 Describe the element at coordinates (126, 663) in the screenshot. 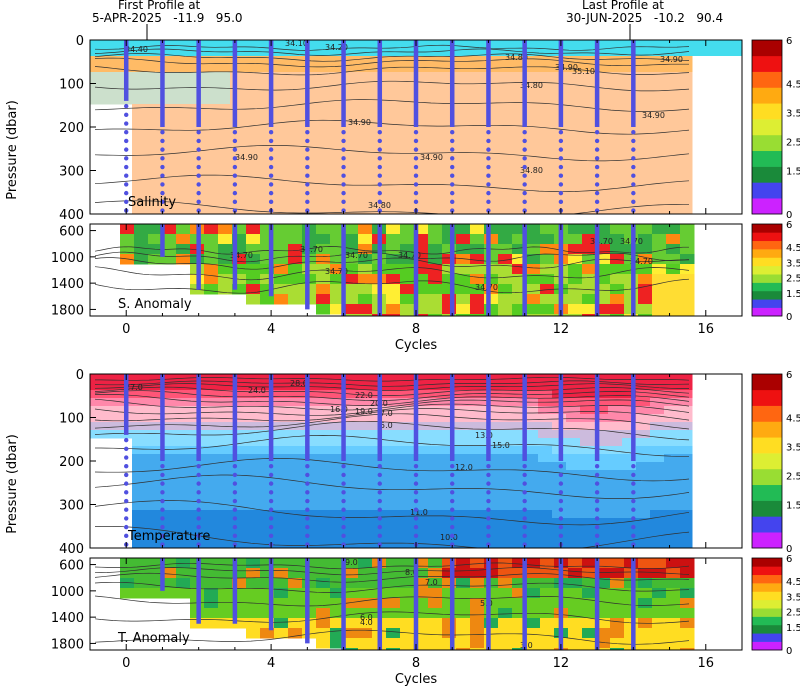

I see `x-tick-label: 0` at that location.